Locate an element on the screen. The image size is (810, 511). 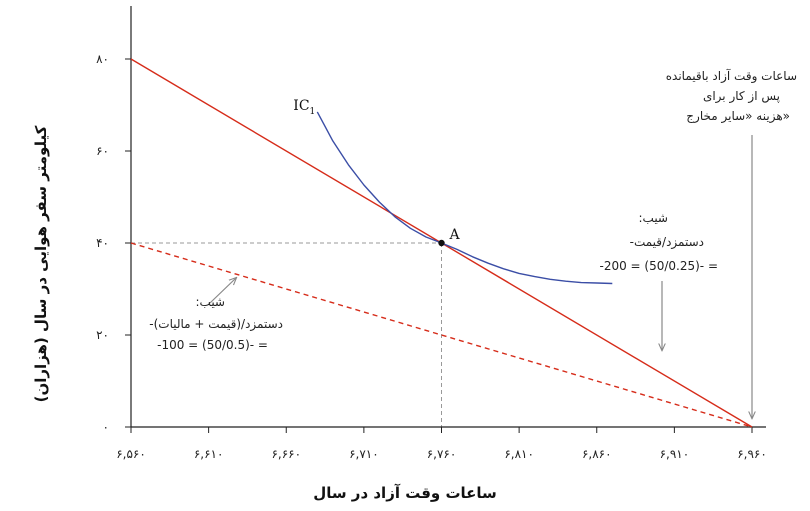
y-tick-label-0: ۰ is located at coordinates (106, 427).